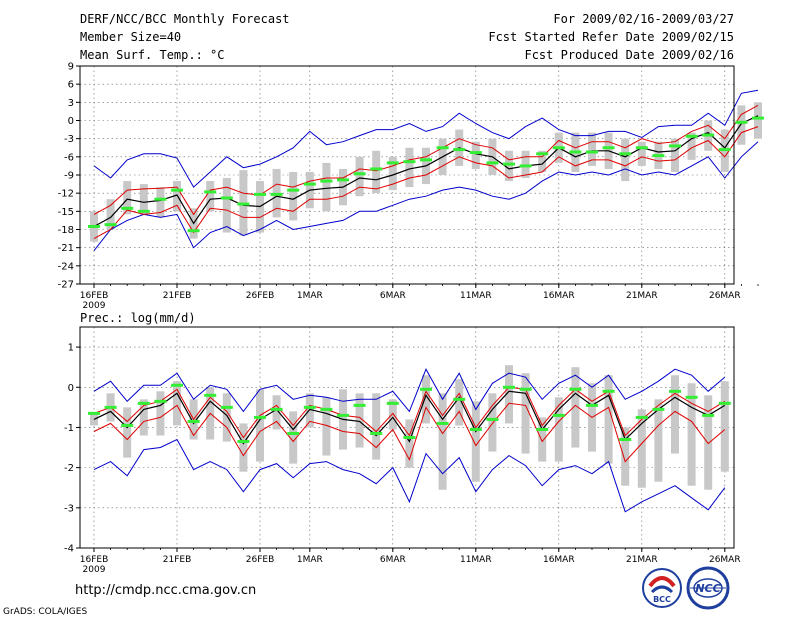 Image resolution: width=800 pixels, height=618 pixels. What do you see at coordinates (69, 549) in the screenshot?
I see `y-tick-label: -4` at bounding box center [69, 549].